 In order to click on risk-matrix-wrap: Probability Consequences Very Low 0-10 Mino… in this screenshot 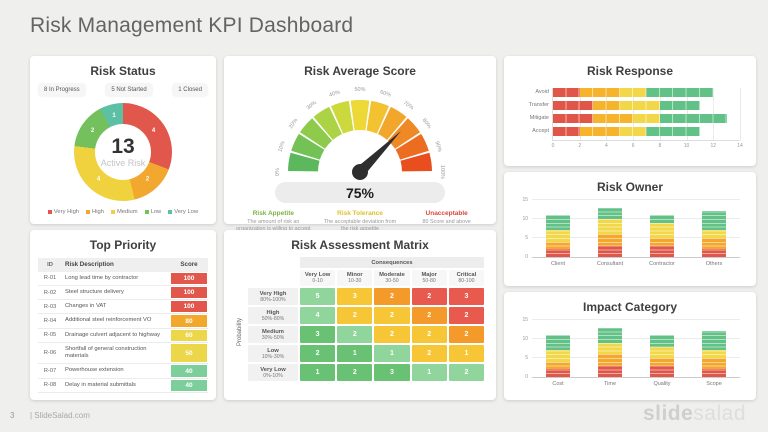, I will do `click(360, 319)`.